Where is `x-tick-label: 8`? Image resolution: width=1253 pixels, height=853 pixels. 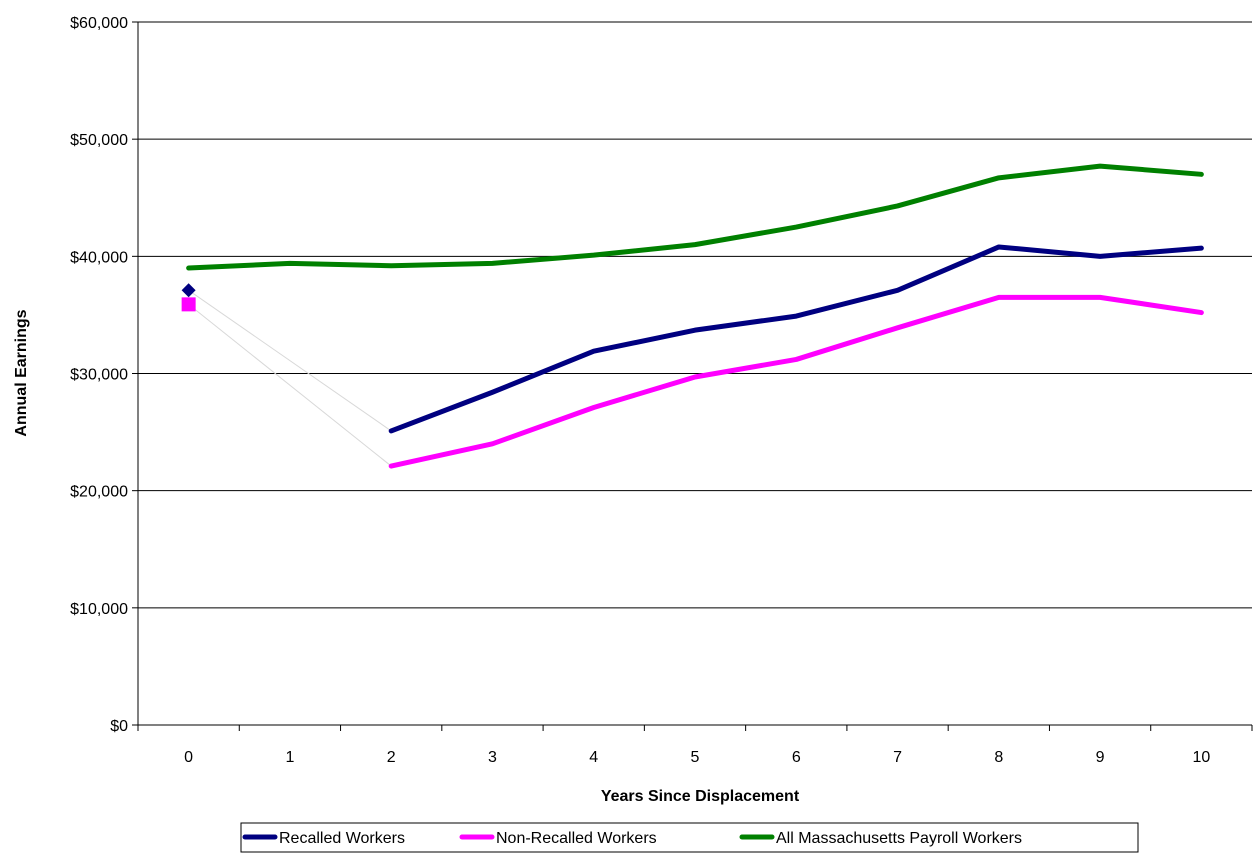
x-tick-label: 8 is located at coordinates (998, 757).